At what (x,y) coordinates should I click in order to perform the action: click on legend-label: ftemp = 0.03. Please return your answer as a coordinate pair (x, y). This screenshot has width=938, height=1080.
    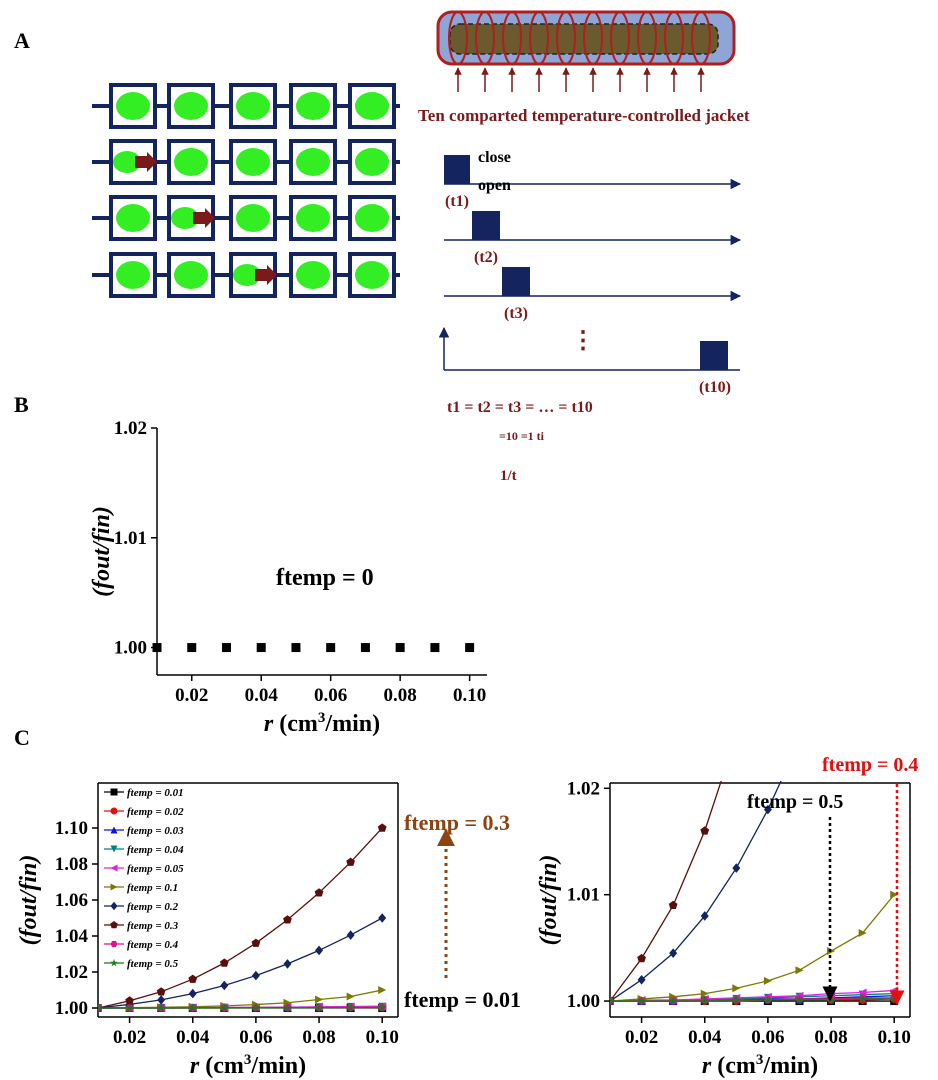
    Looking at the image, I should click on (155, 831).